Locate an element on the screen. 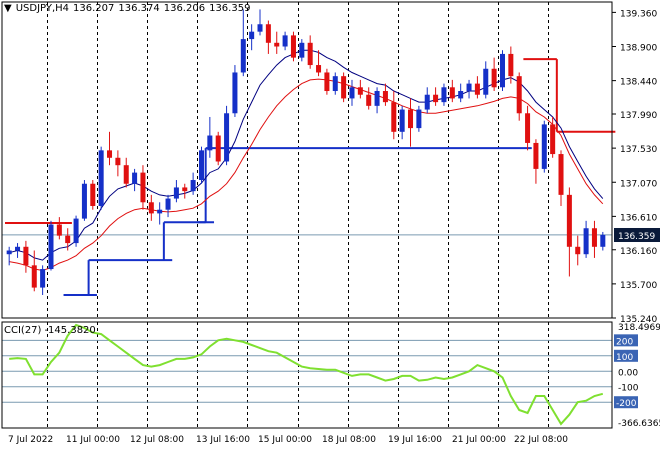 This screenshot has height=450, width=660. cci-label: CCI(27) is located at coordinates (23, 330).